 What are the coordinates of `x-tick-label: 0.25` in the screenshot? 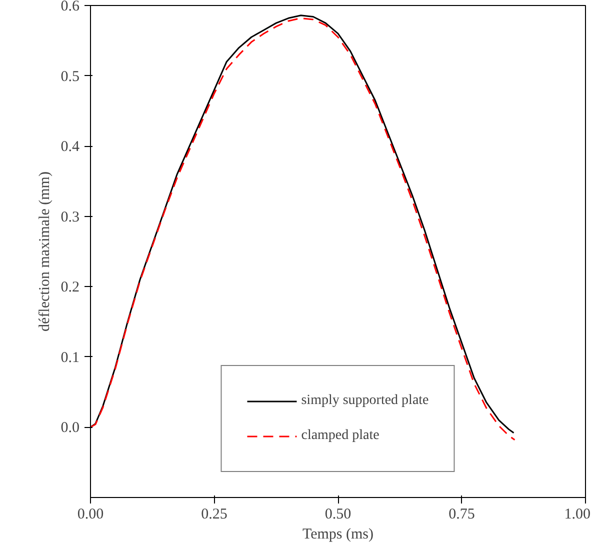 It's located at (214, 514).